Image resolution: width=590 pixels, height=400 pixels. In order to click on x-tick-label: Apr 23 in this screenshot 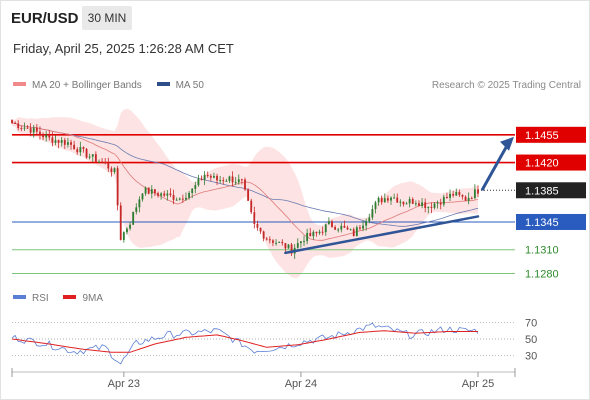, I will do `click(124, 384)`.